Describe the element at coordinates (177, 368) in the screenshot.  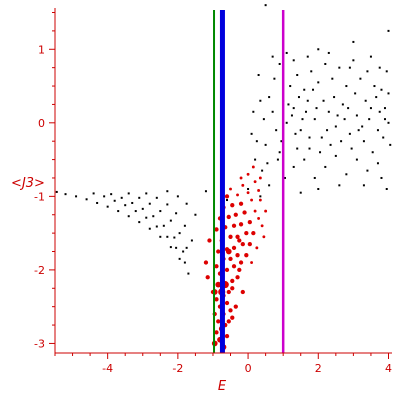
I see `x-tick-label: -2` at that location.